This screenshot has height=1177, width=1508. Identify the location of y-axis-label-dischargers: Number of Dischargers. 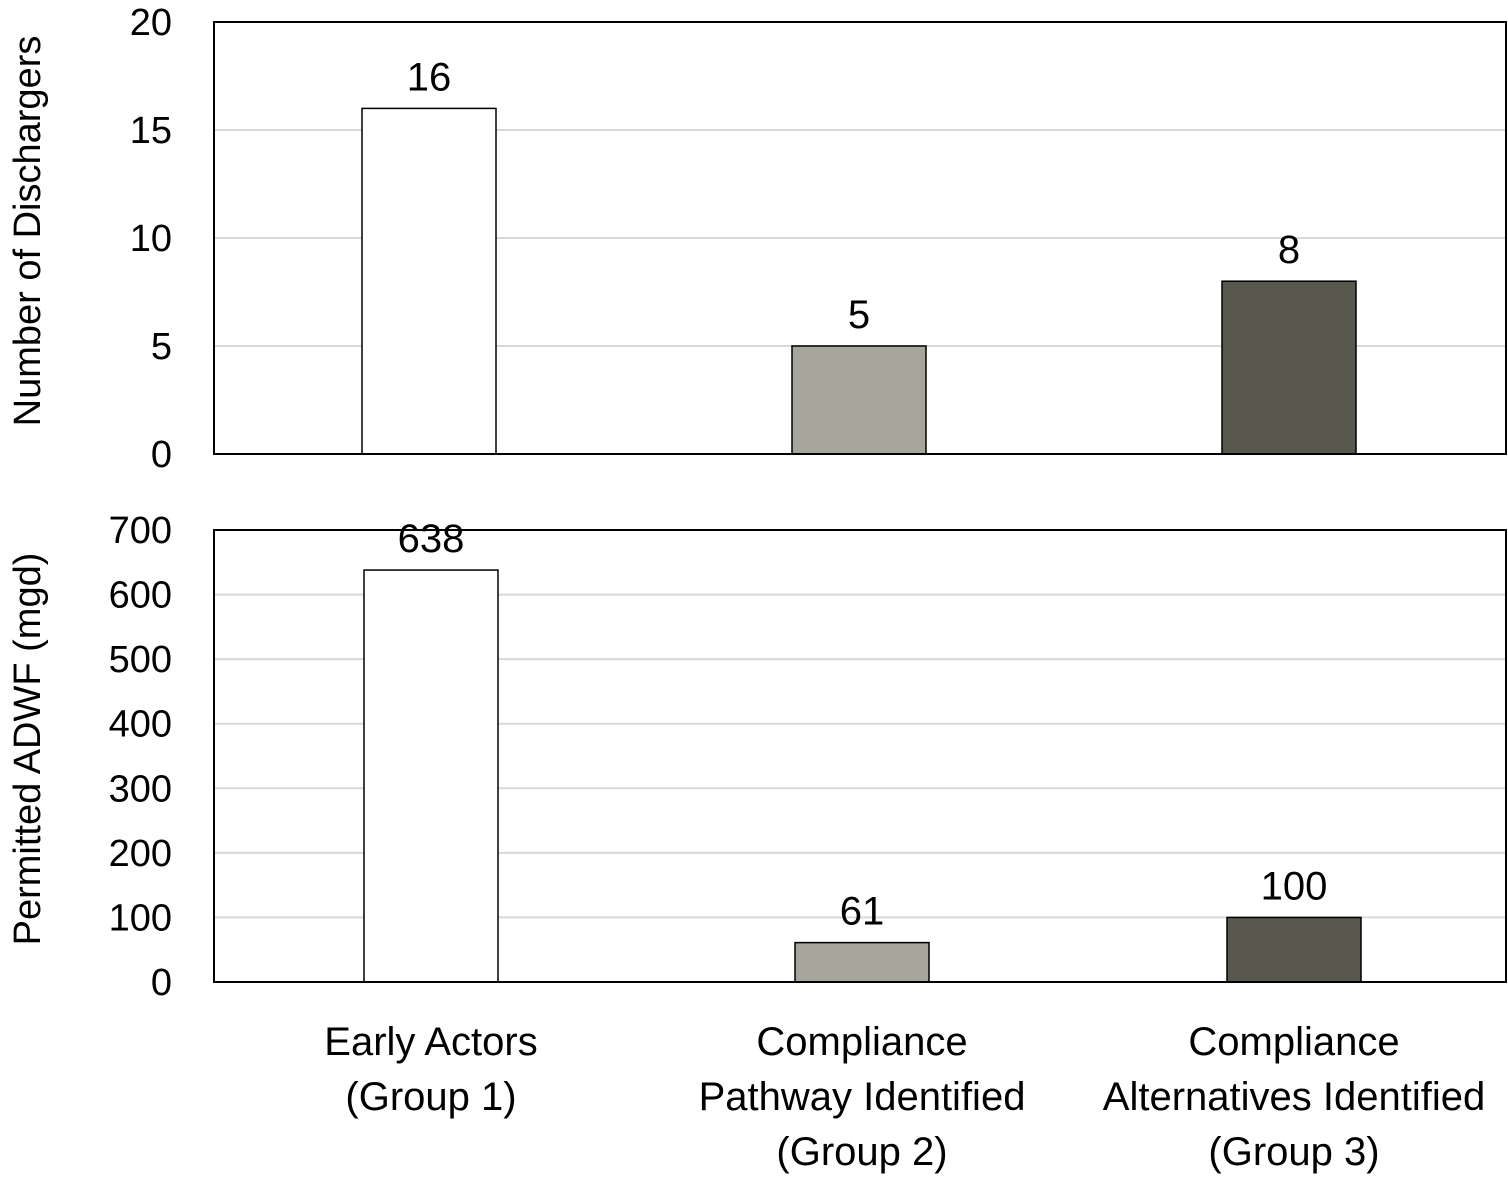
(28, 231).